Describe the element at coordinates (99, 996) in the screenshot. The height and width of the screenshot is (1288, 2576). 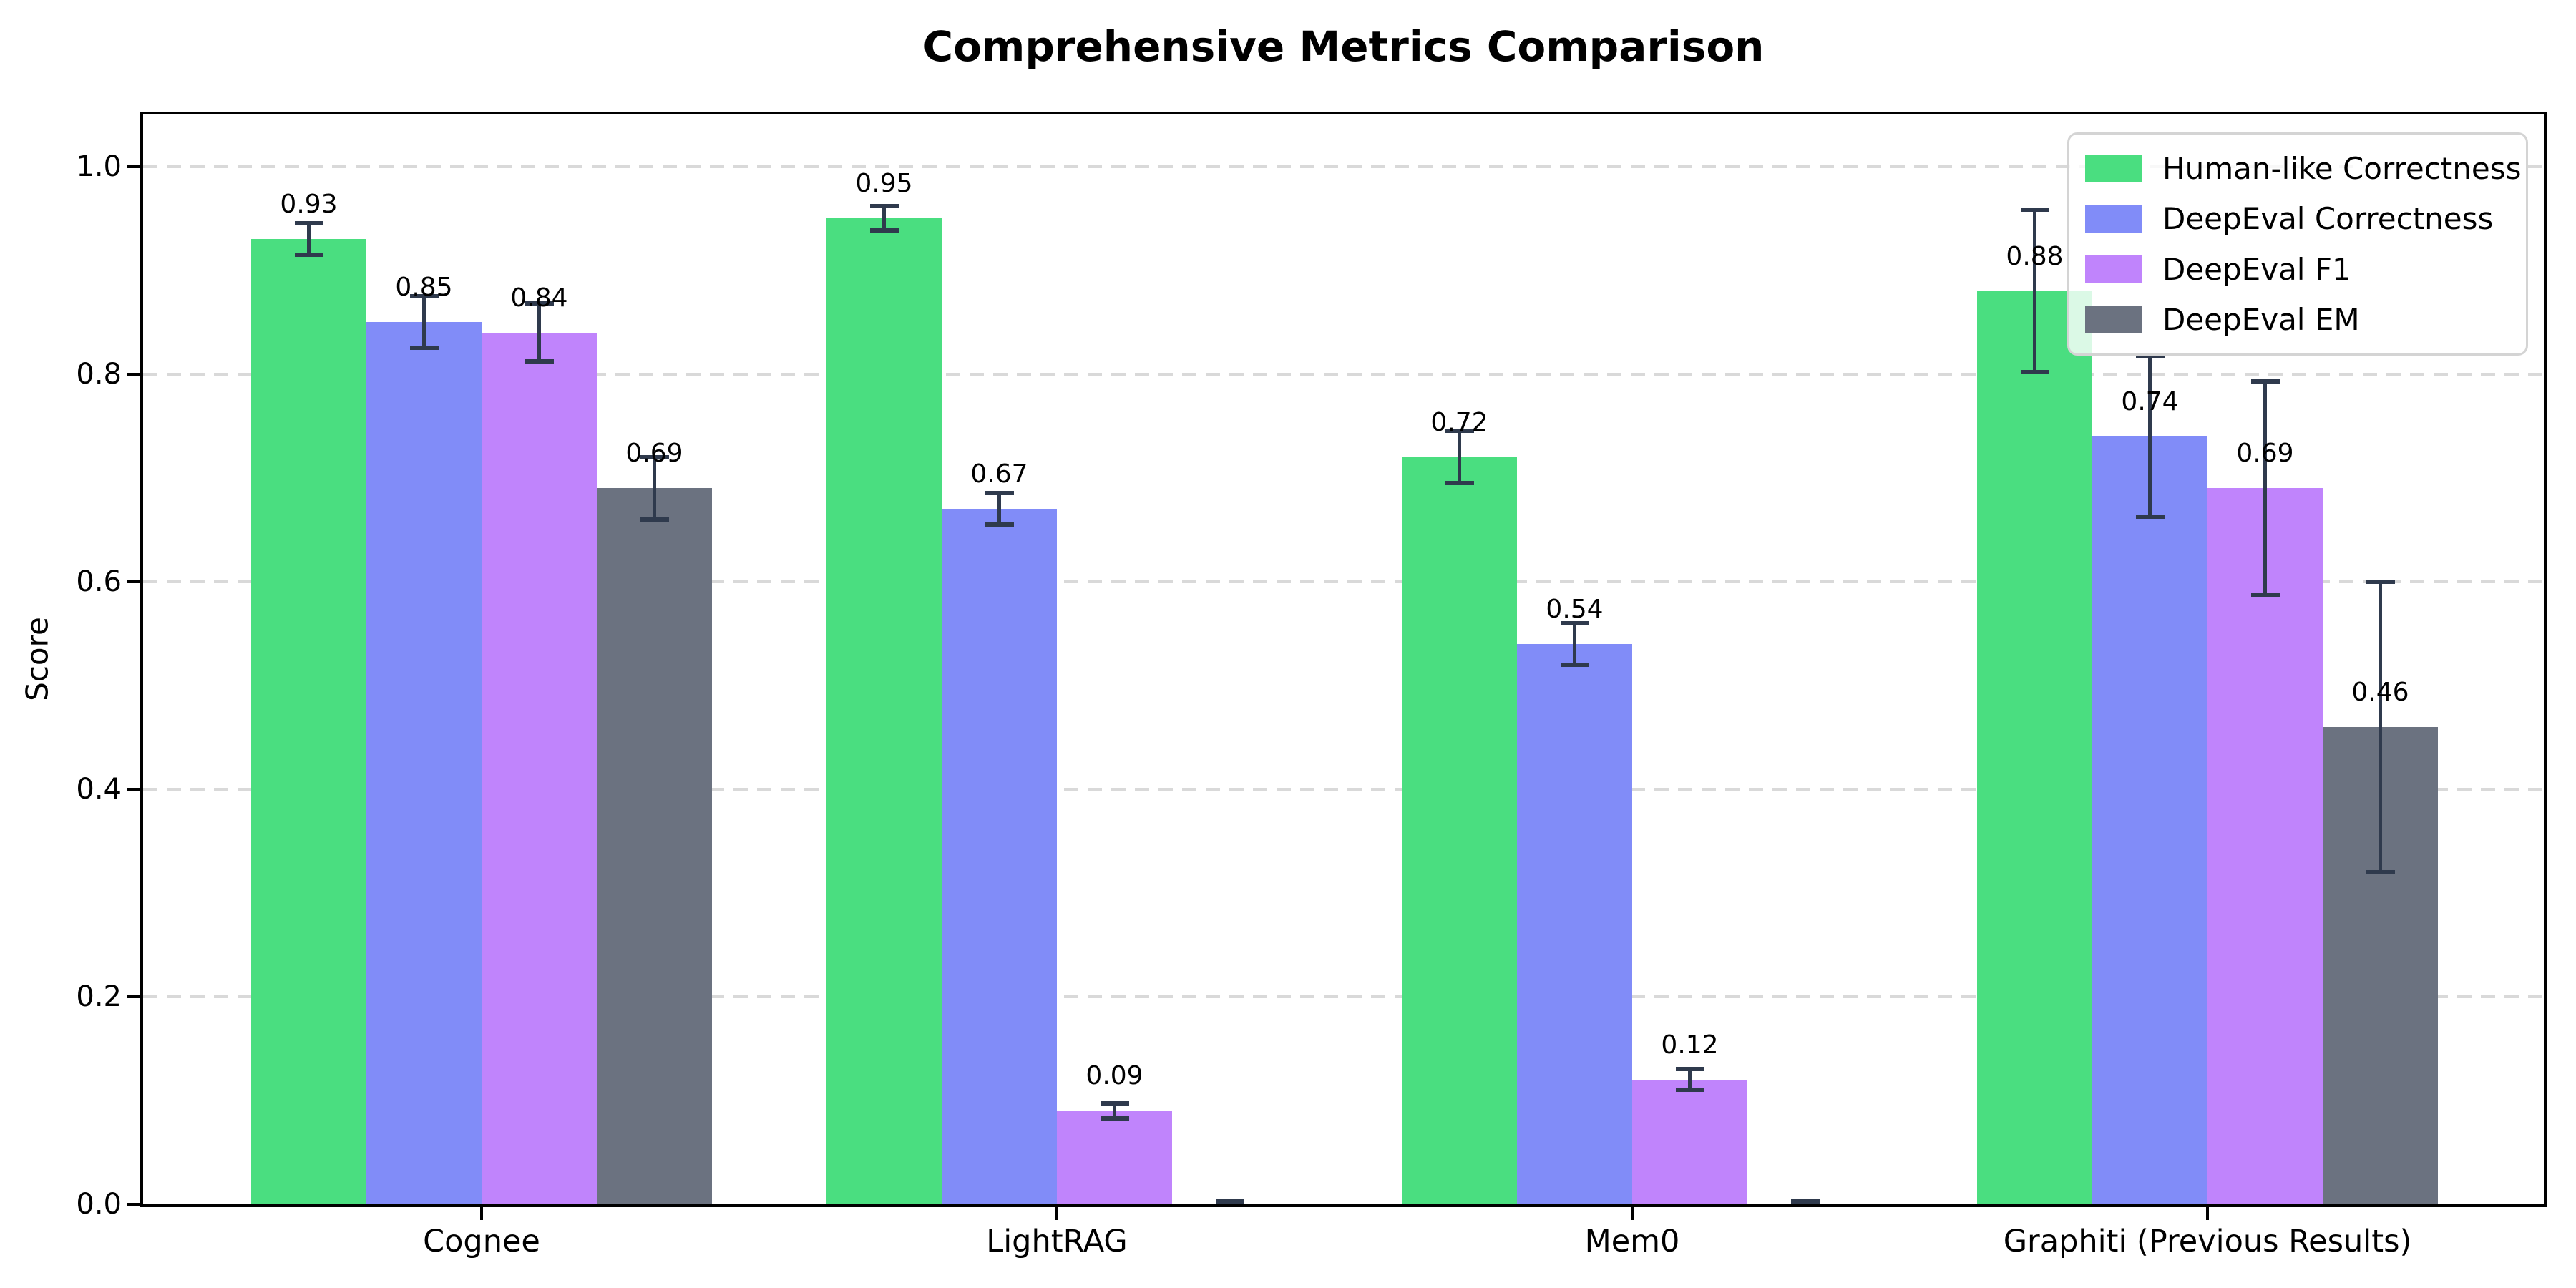
I see `y-tick-label: 0.2` at that location.